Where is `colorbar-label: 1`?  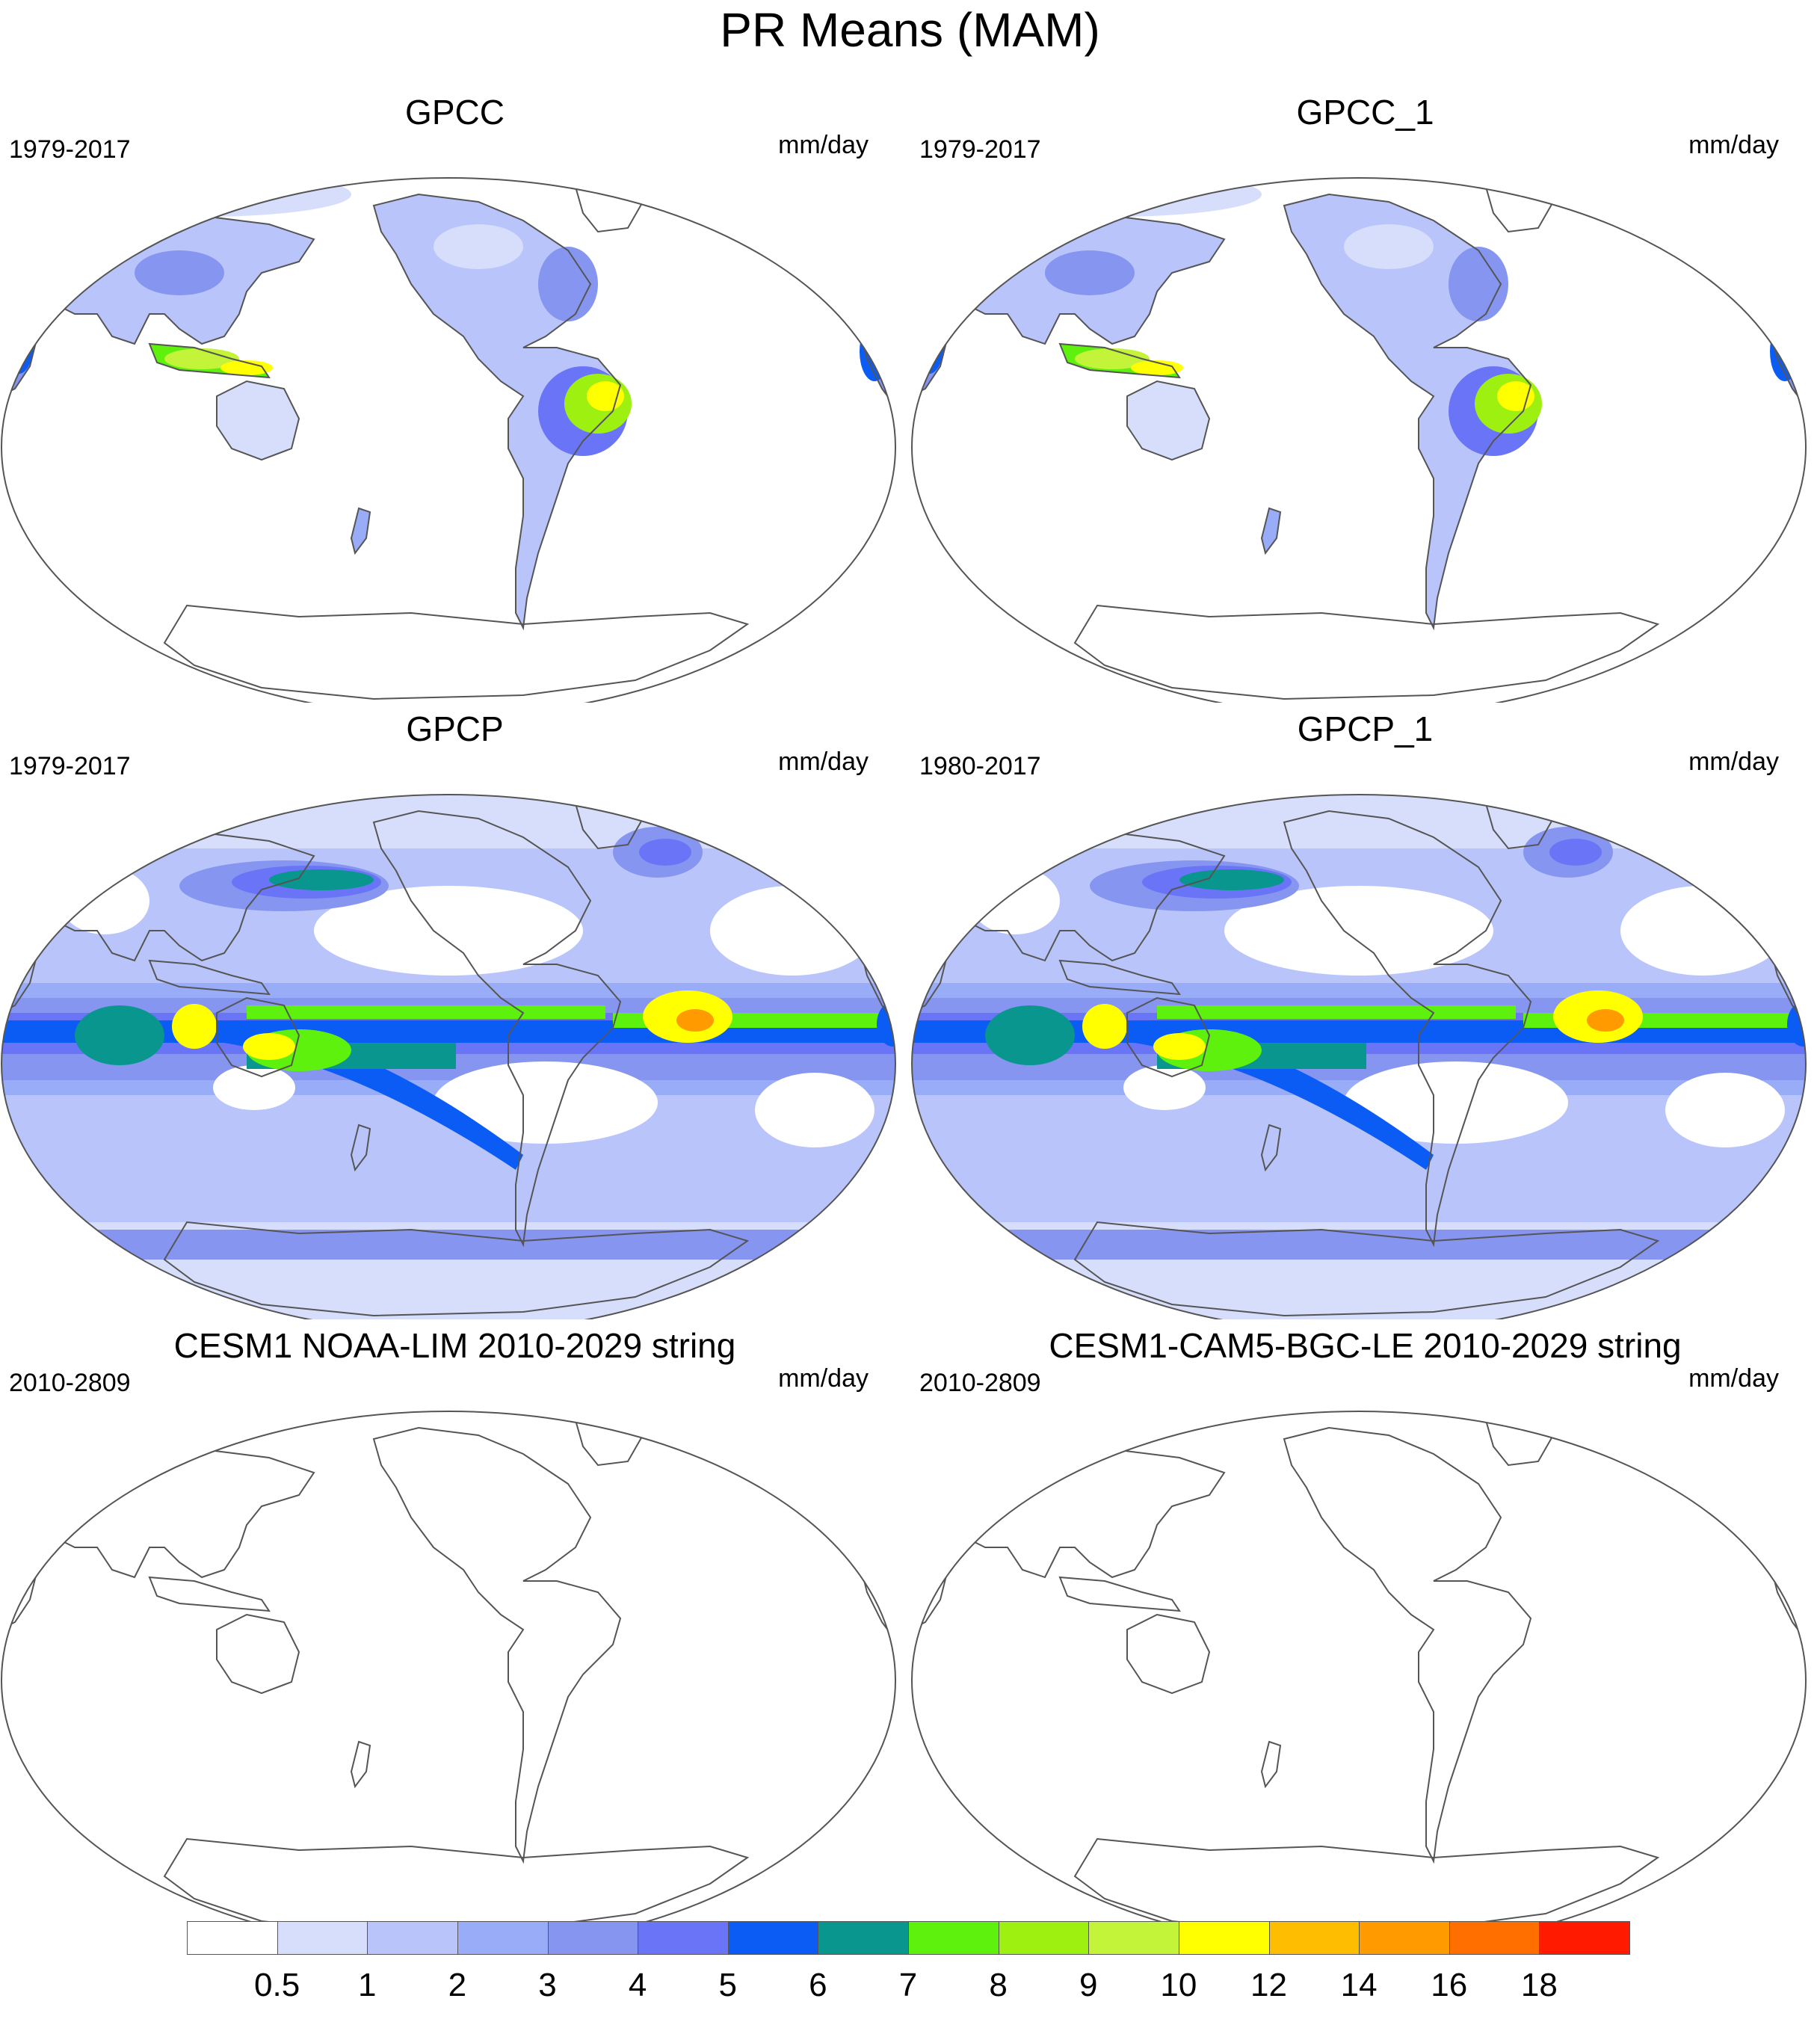 colorbar-label: 1 is located at coordinates (367, 1985).